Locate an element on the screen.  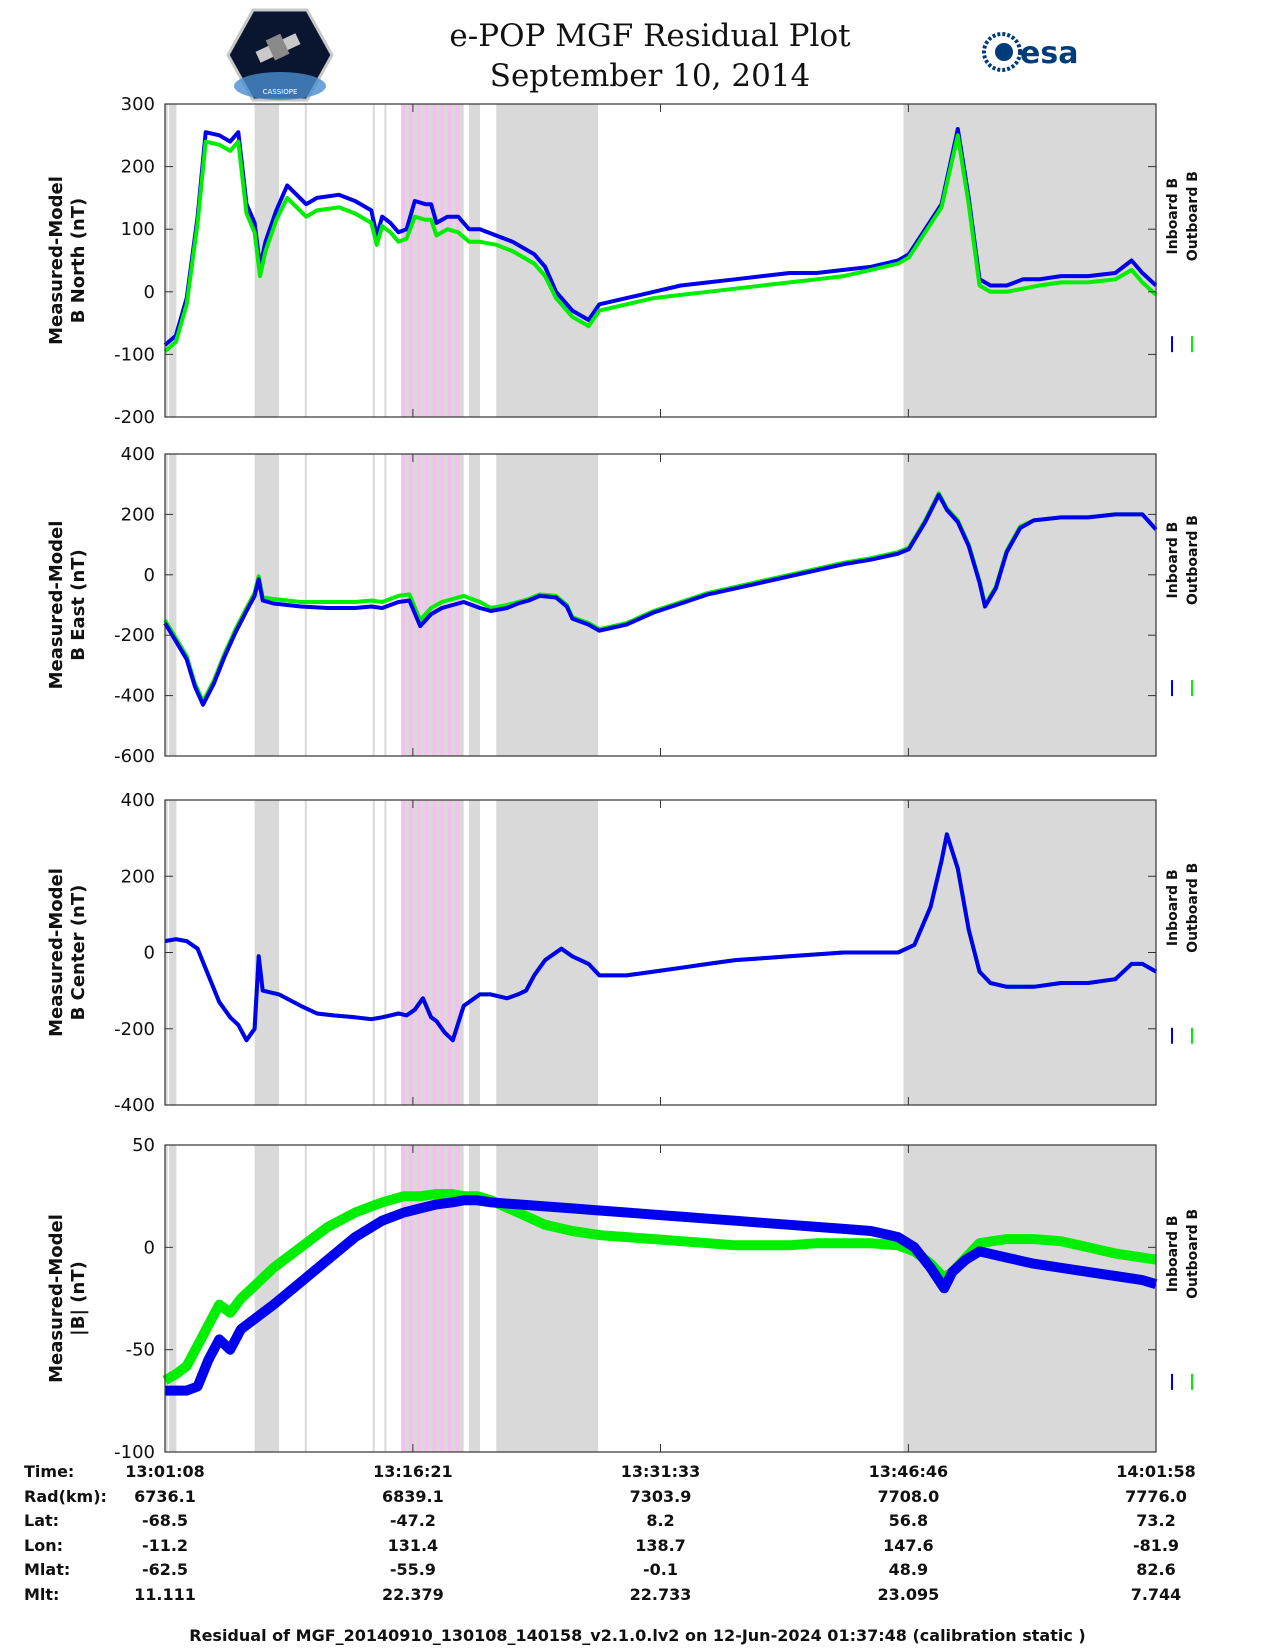
y-axis-label-center-line1: Measured-Model is located at coordinates (56, 952).